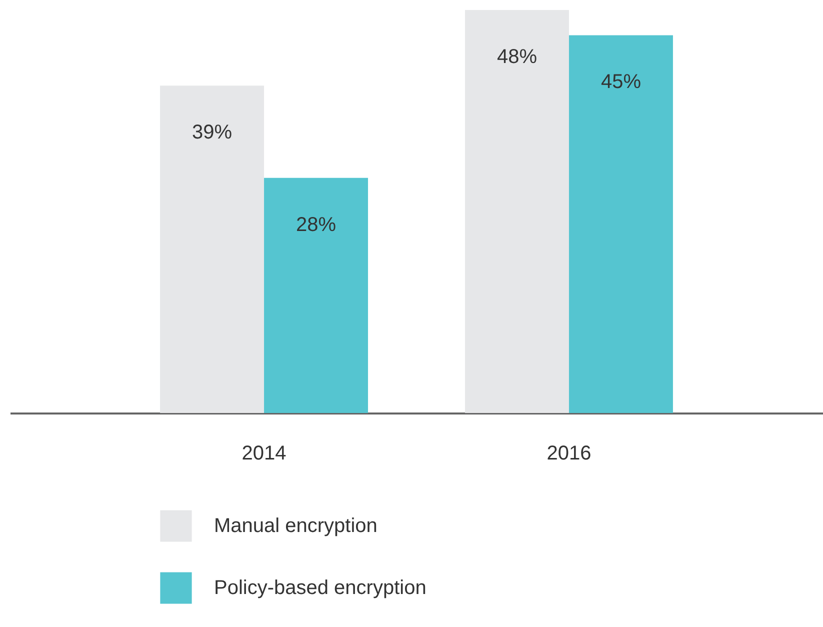 Image resolution: width=823 pixels, height=627 pixels. I want to click on legend-label: Manual encryption, so click(296, 526).